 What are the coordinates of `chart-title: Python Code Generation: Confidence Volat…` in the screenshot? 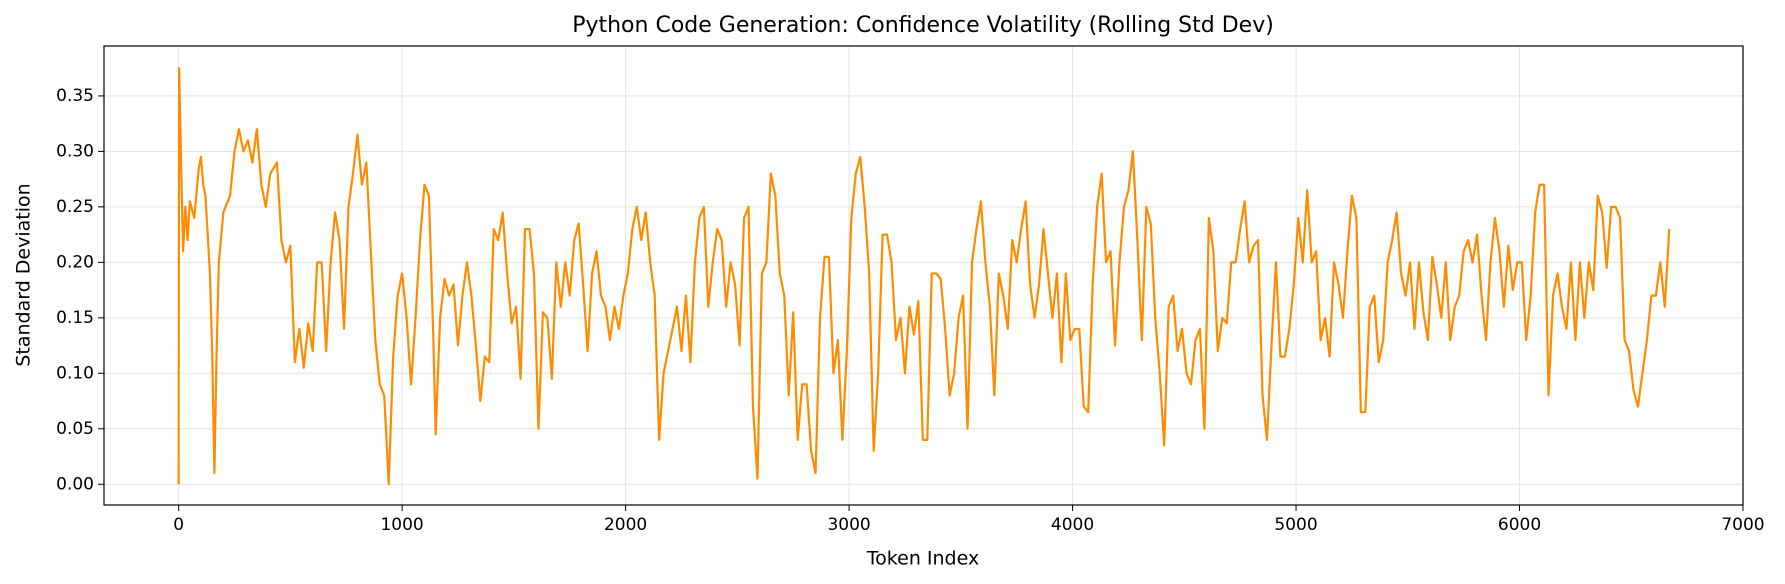 It's located at (923, 25).